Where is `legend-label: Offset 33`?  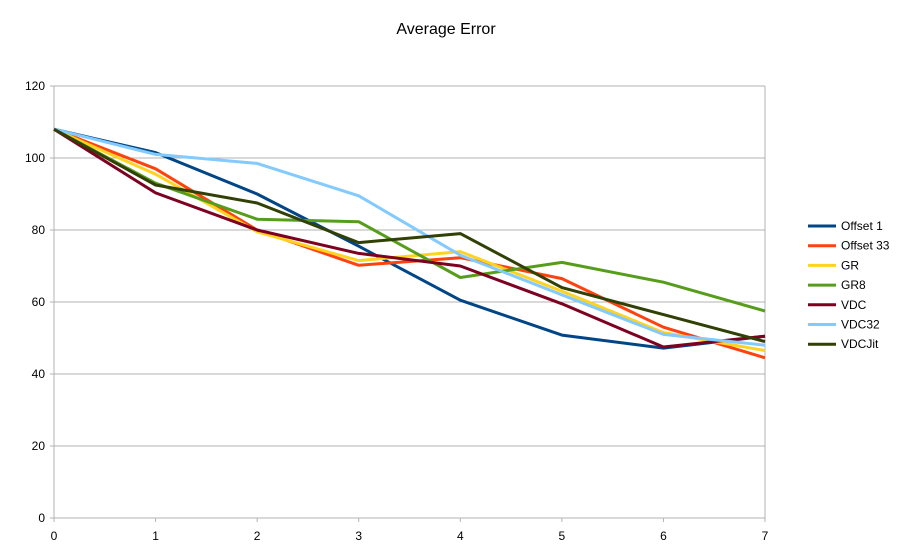
legend-label: Offset 33 is located at coordinates (865, 246).